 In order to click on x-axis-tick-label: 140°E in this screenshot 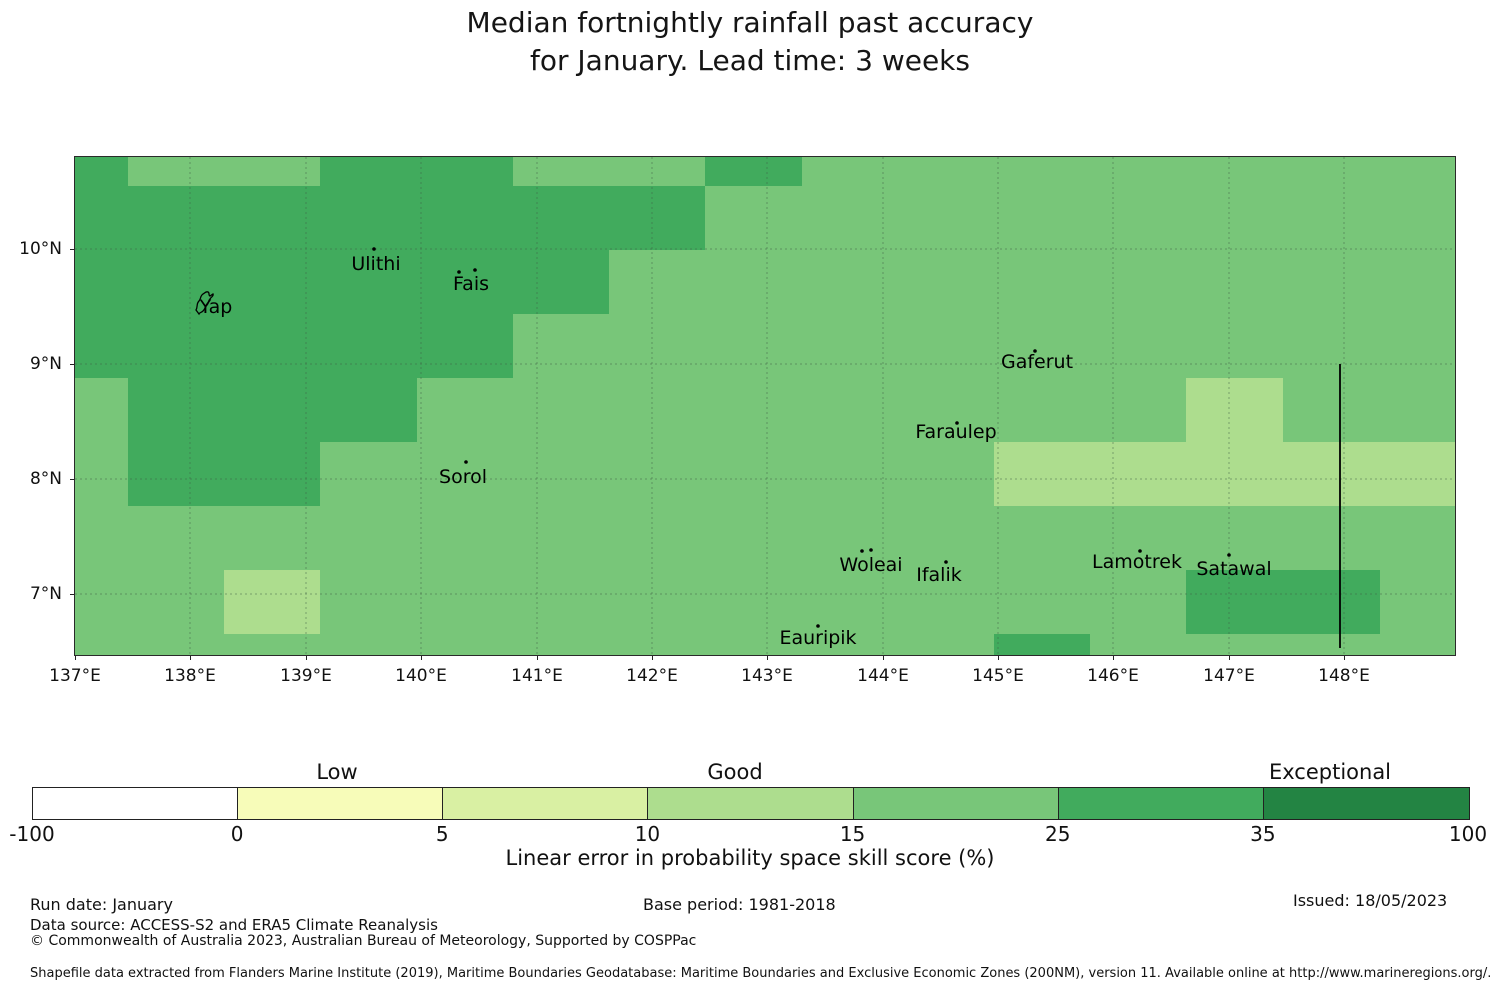, I will do `click(421, 676)`.